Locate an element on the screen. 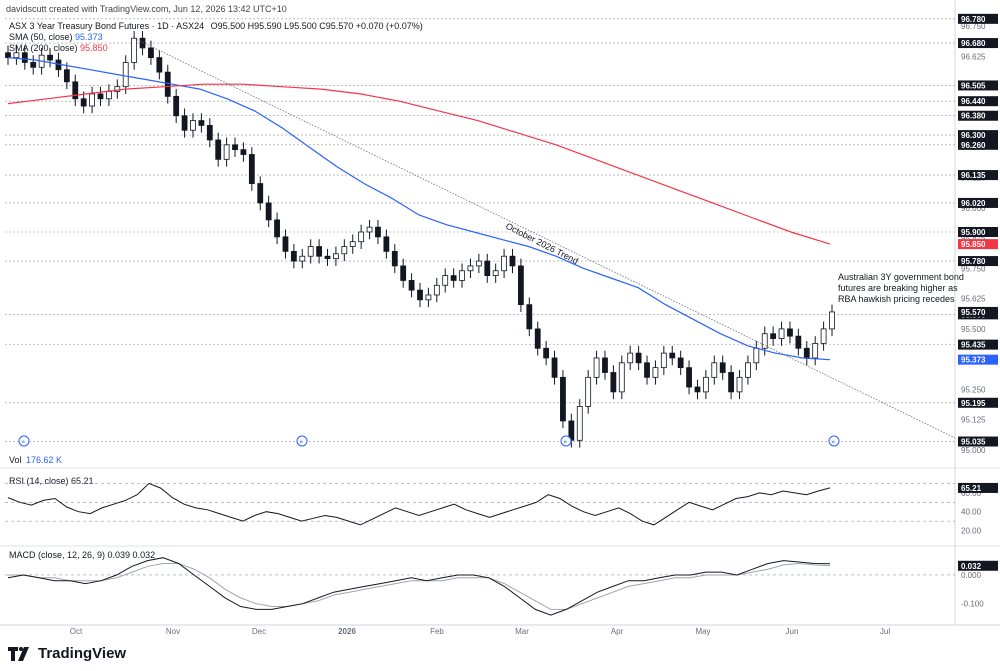 The width and height of the screenshot is (1000, 671). level-label: 95.780 is located at coordinates (973, 261).